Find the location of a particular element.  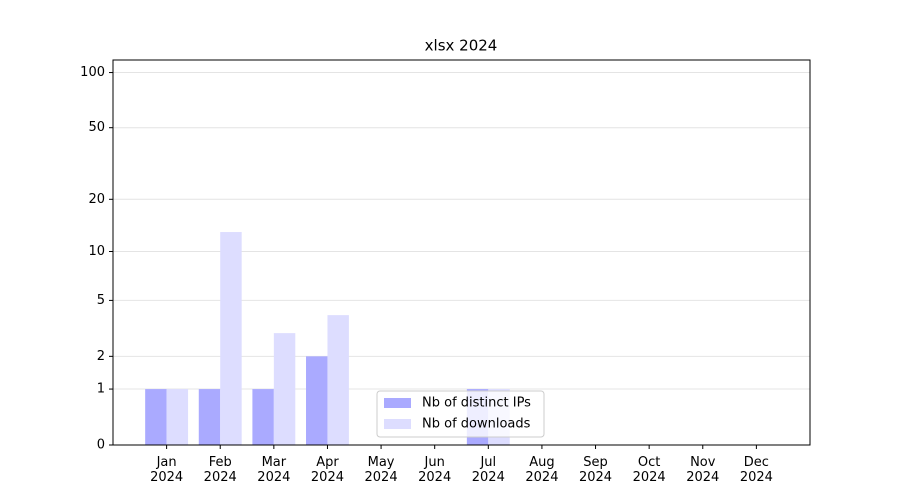

x-tick-label: Sep 2024 is located at coordinates (595, 470).